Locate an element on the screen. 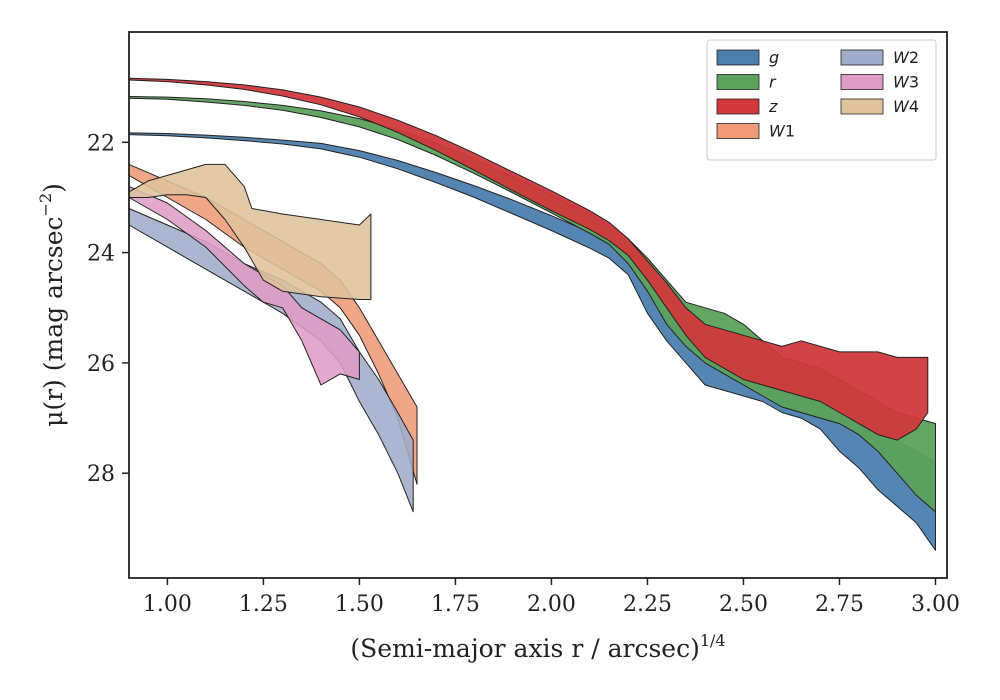  x-tick-label: 1.50 is located at coordinates (359, 604).